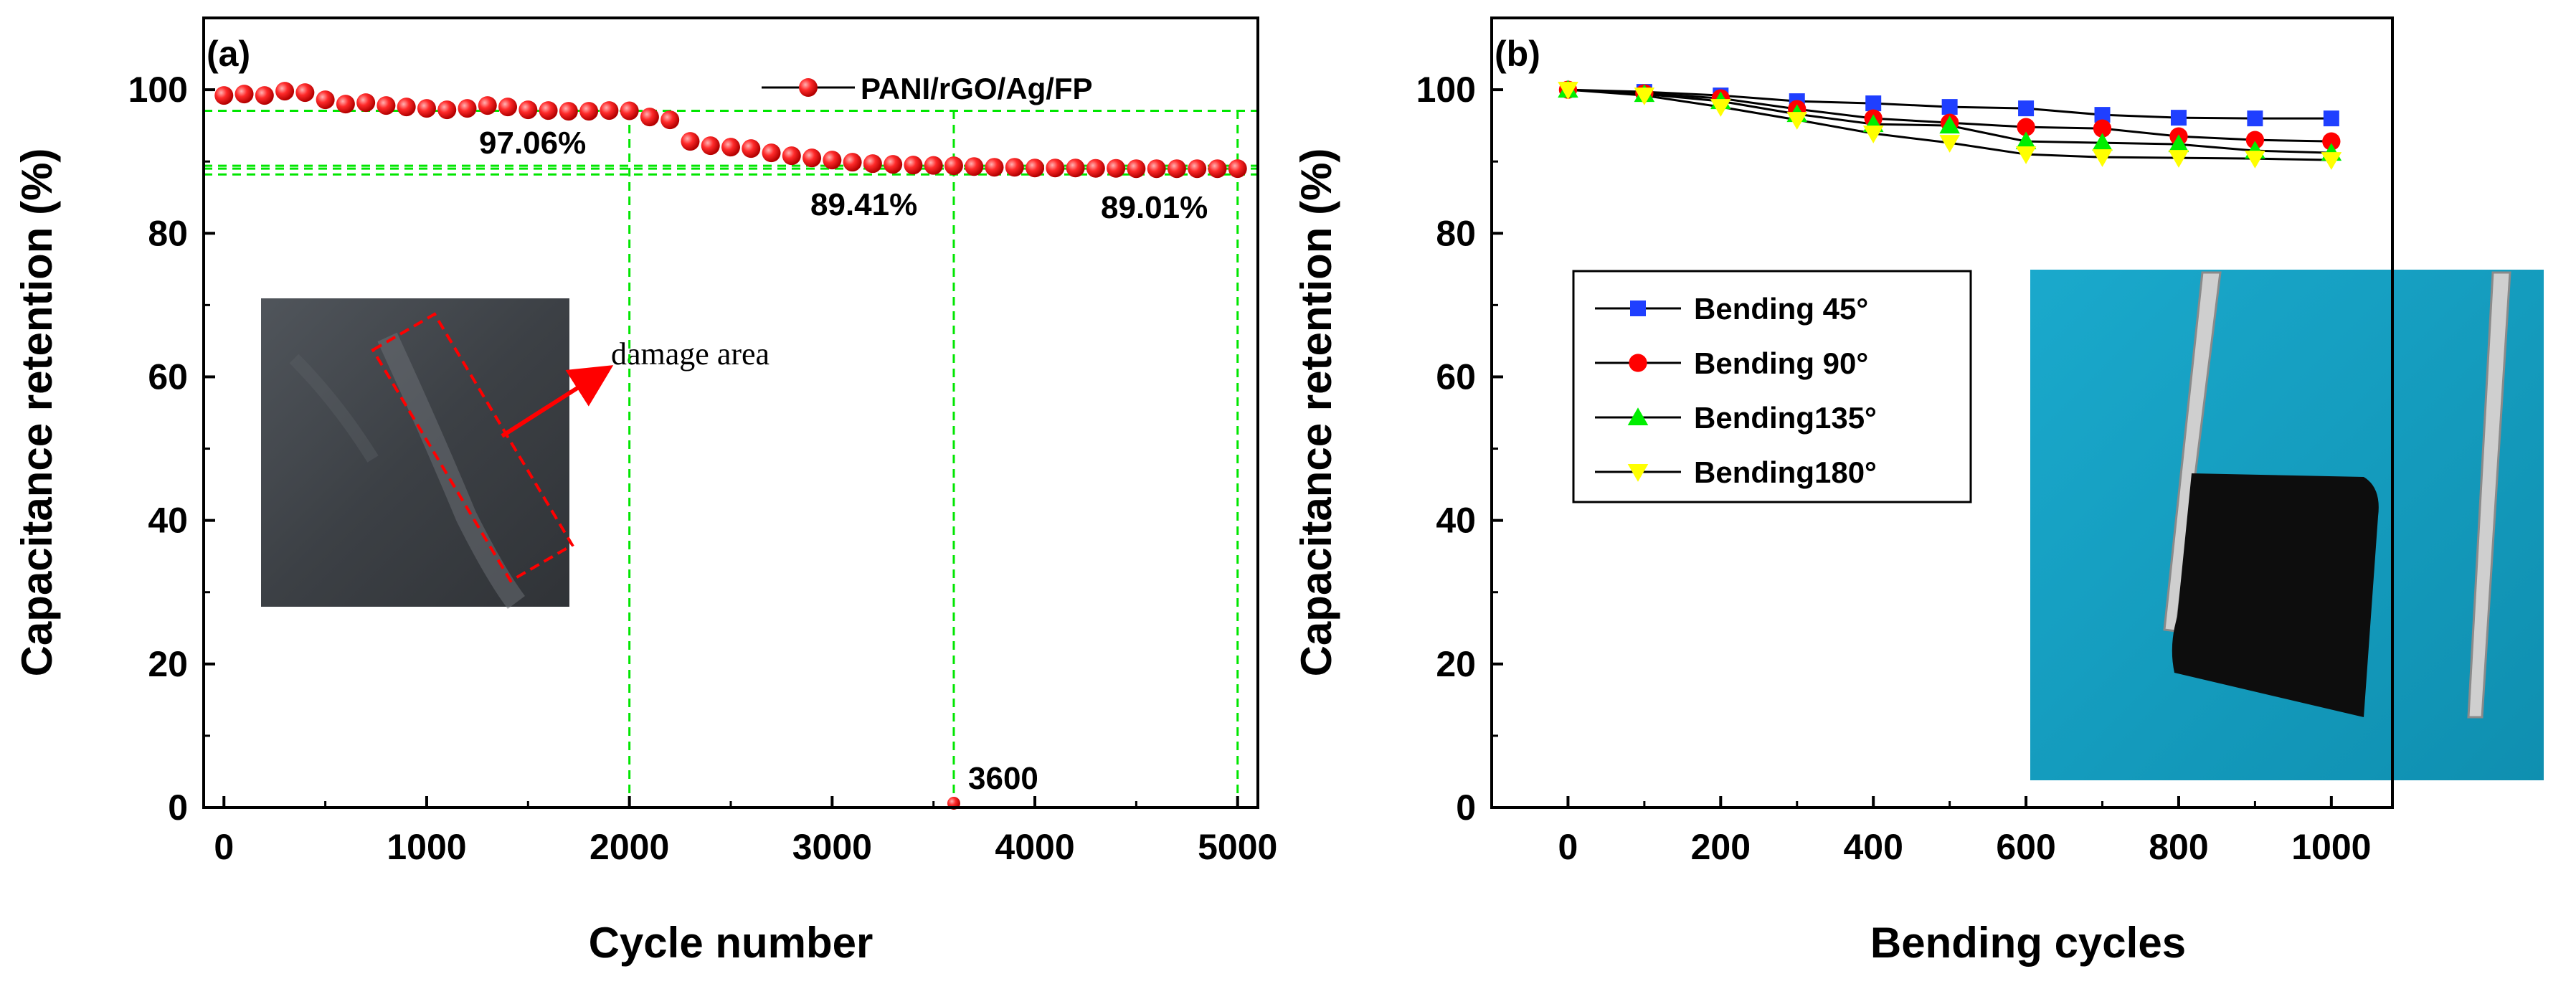 This screenshot has height=989, width=2576. What do you see at coordinates (1785, 418) in the screenshot?
I see `legend-entry: Bending135°` at bounding box center [1785, 418].